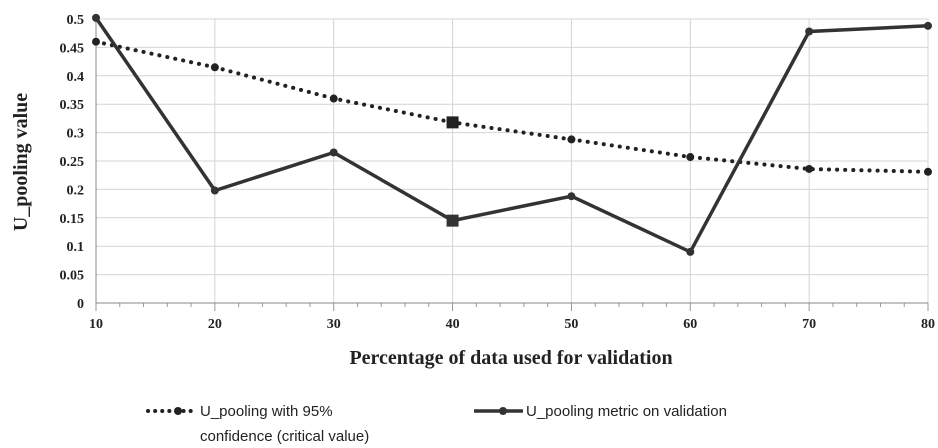 The image size is (938, 448). Describe the element at coordinates (266, 411) in the screenshot. I see `legend-label-critical-value: U_pooling with 95%` at that location.